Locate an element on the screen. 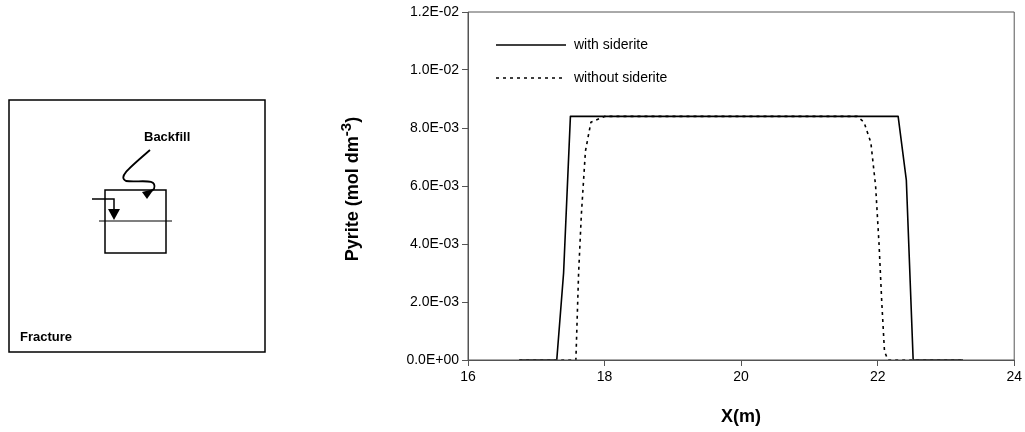  y-tick-label: 0.0E+00 is located at coordinates (433, 358).